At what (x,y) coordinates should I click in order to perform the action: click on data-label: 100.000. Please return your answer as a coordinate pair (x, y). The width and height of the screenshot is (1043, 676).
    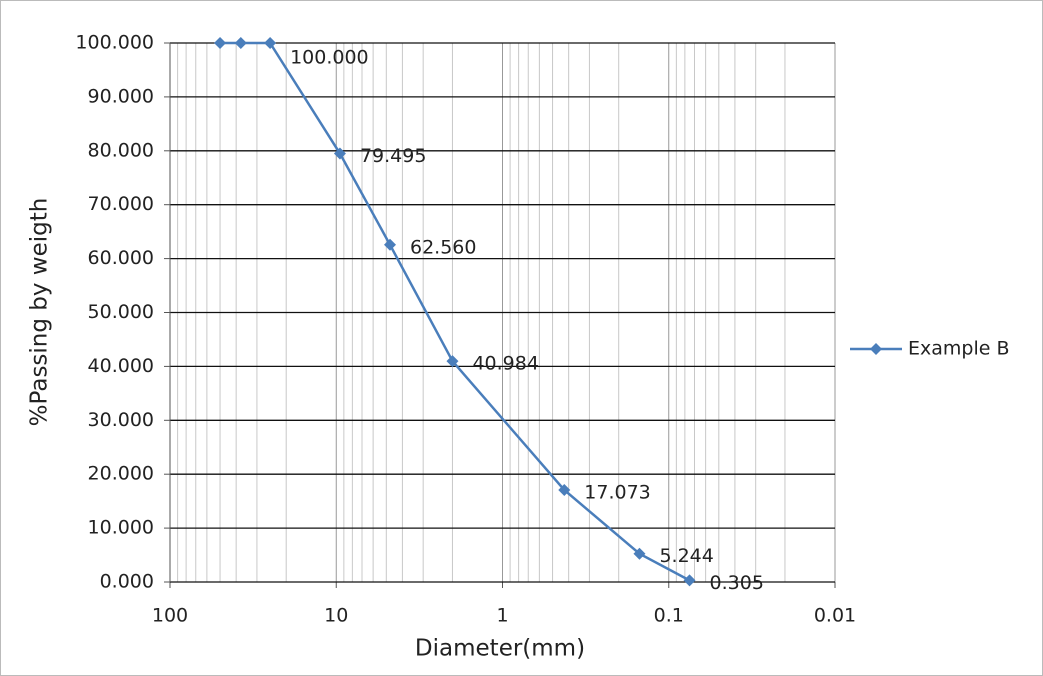
    Looking at the image, I should click on (329, 58).